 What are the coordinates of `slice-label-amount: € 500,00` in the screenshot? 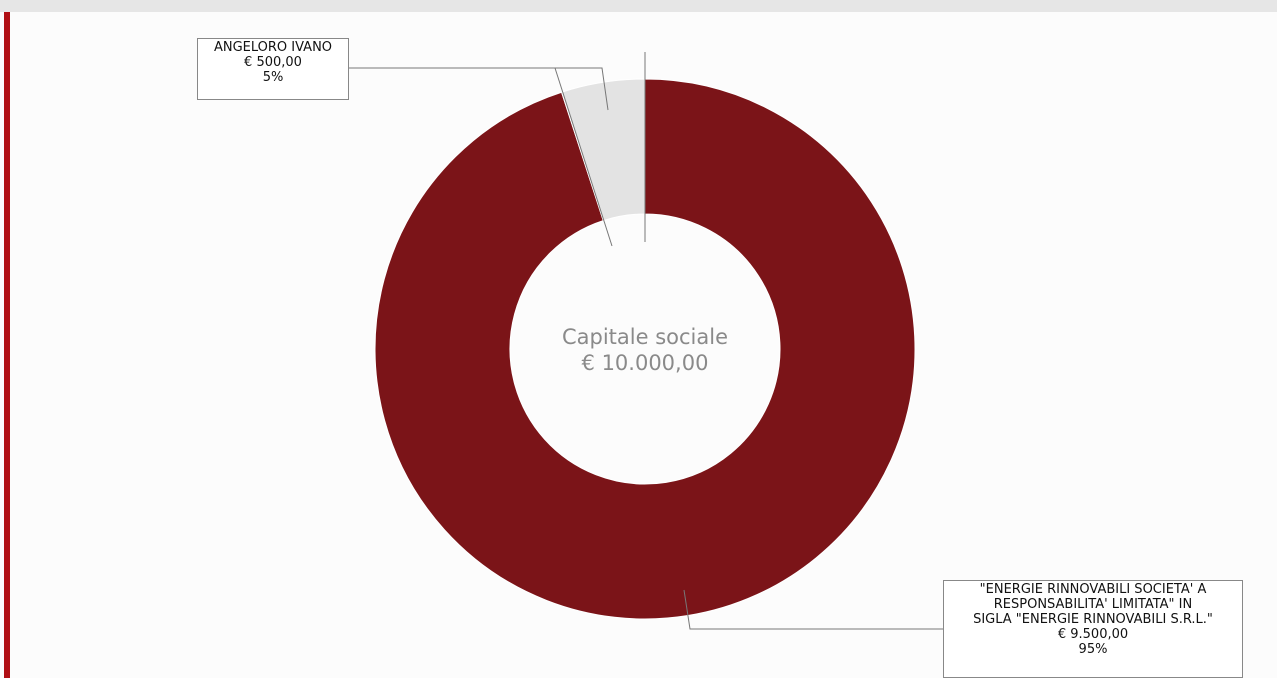 It's located at (273, 62).